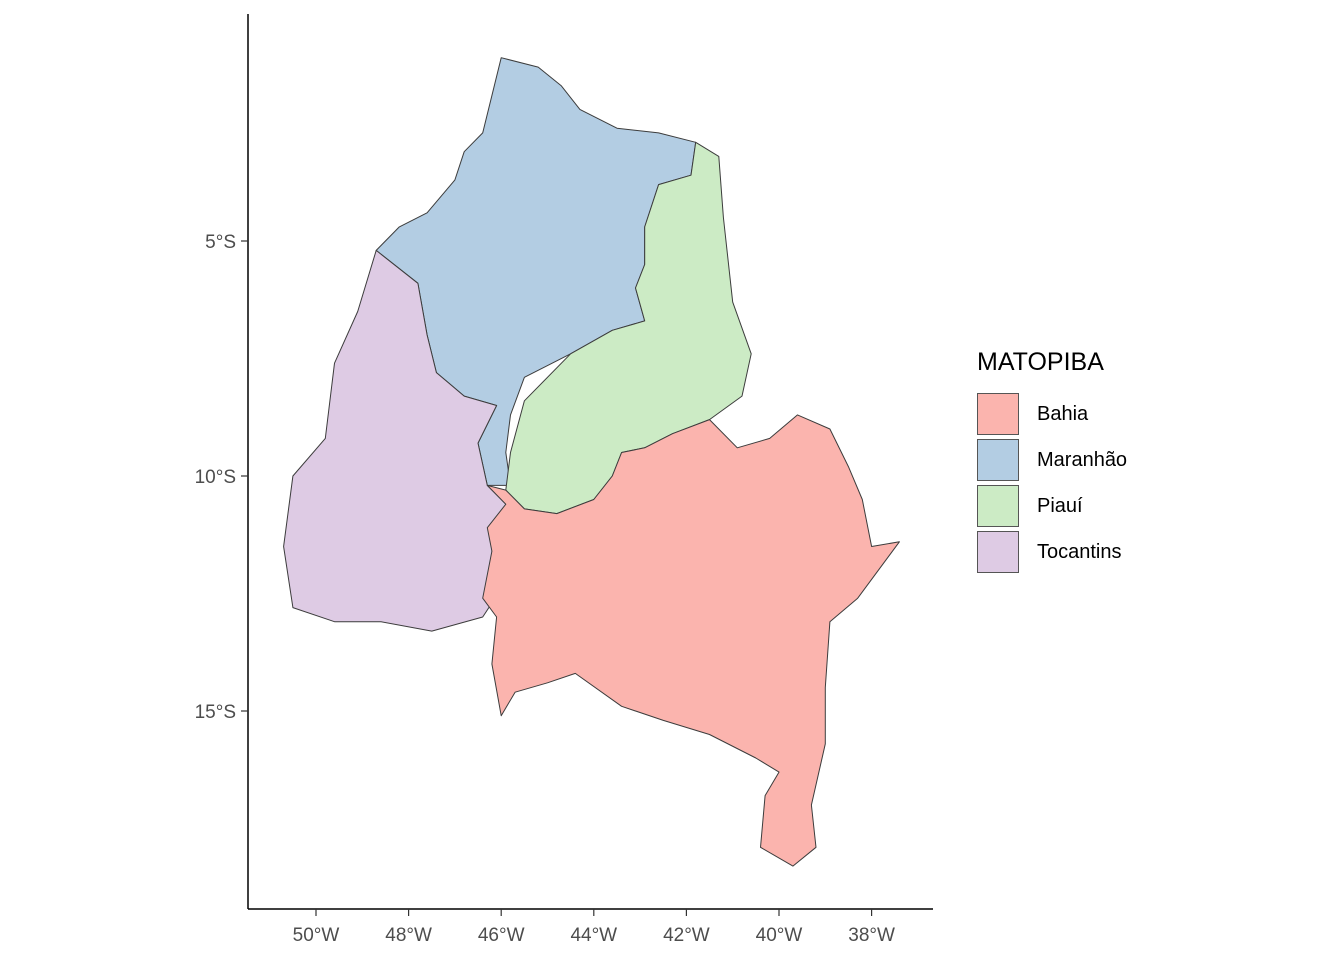 The height and width of the screenshot is (960, 1344). Describe the element at coordinates (1082, 459) in the screenshot. I see `legend-label-maranhao: Maranhão` at that location.